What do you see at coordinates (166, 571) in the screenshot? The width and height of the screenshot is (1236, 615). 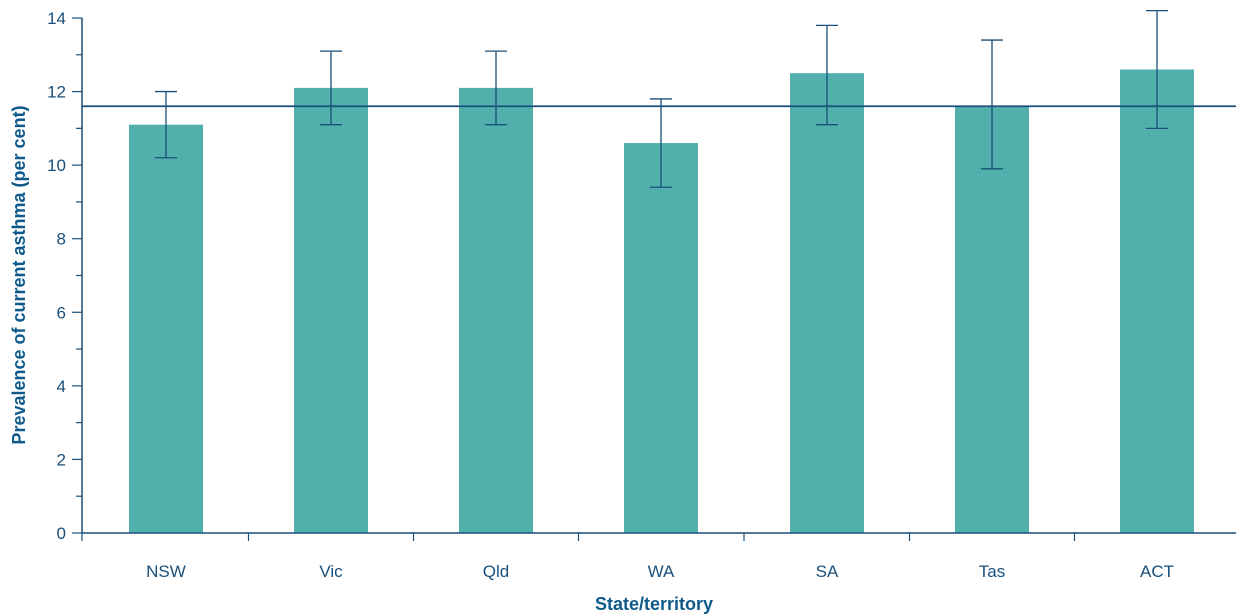 I see `x-tick-label-nsw: NSW` at bounding box center [166, 571].